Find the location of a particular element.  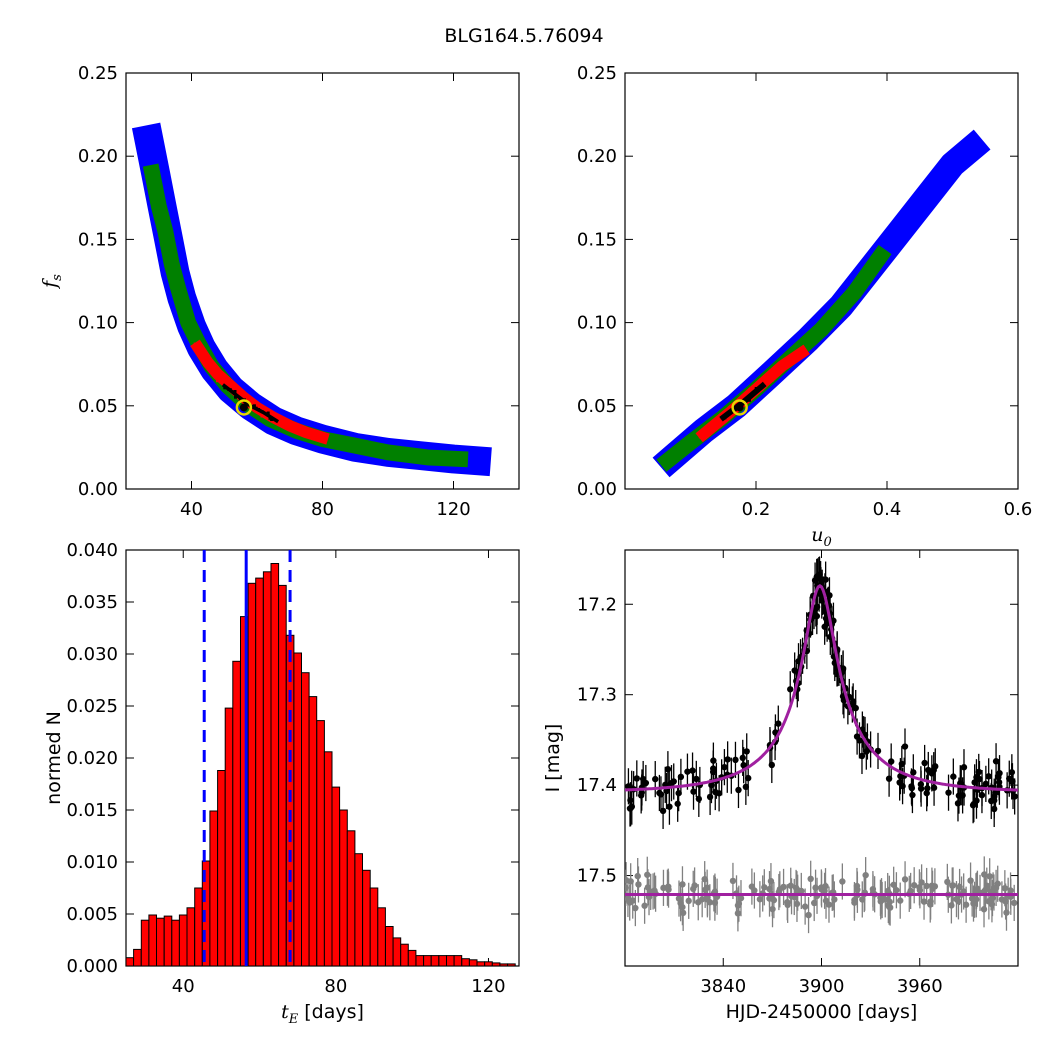

y-tick-label: 0.05 is located at coordinates (597, 406).